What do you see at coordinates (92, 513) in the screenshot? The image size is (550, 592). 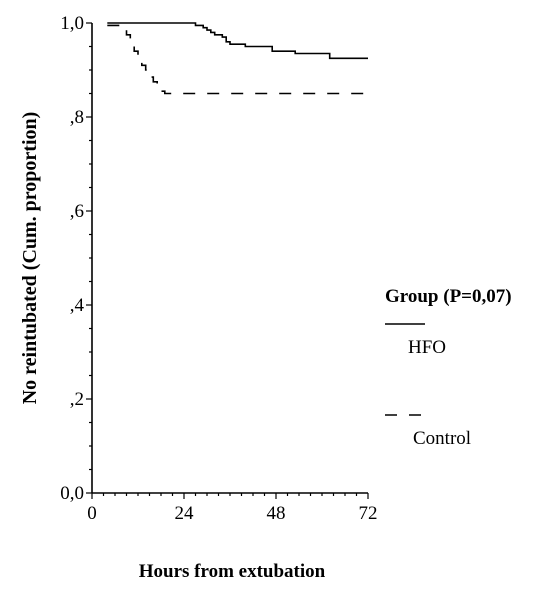 I see `x-tick-label: 0` at bounding box center [92, 513].